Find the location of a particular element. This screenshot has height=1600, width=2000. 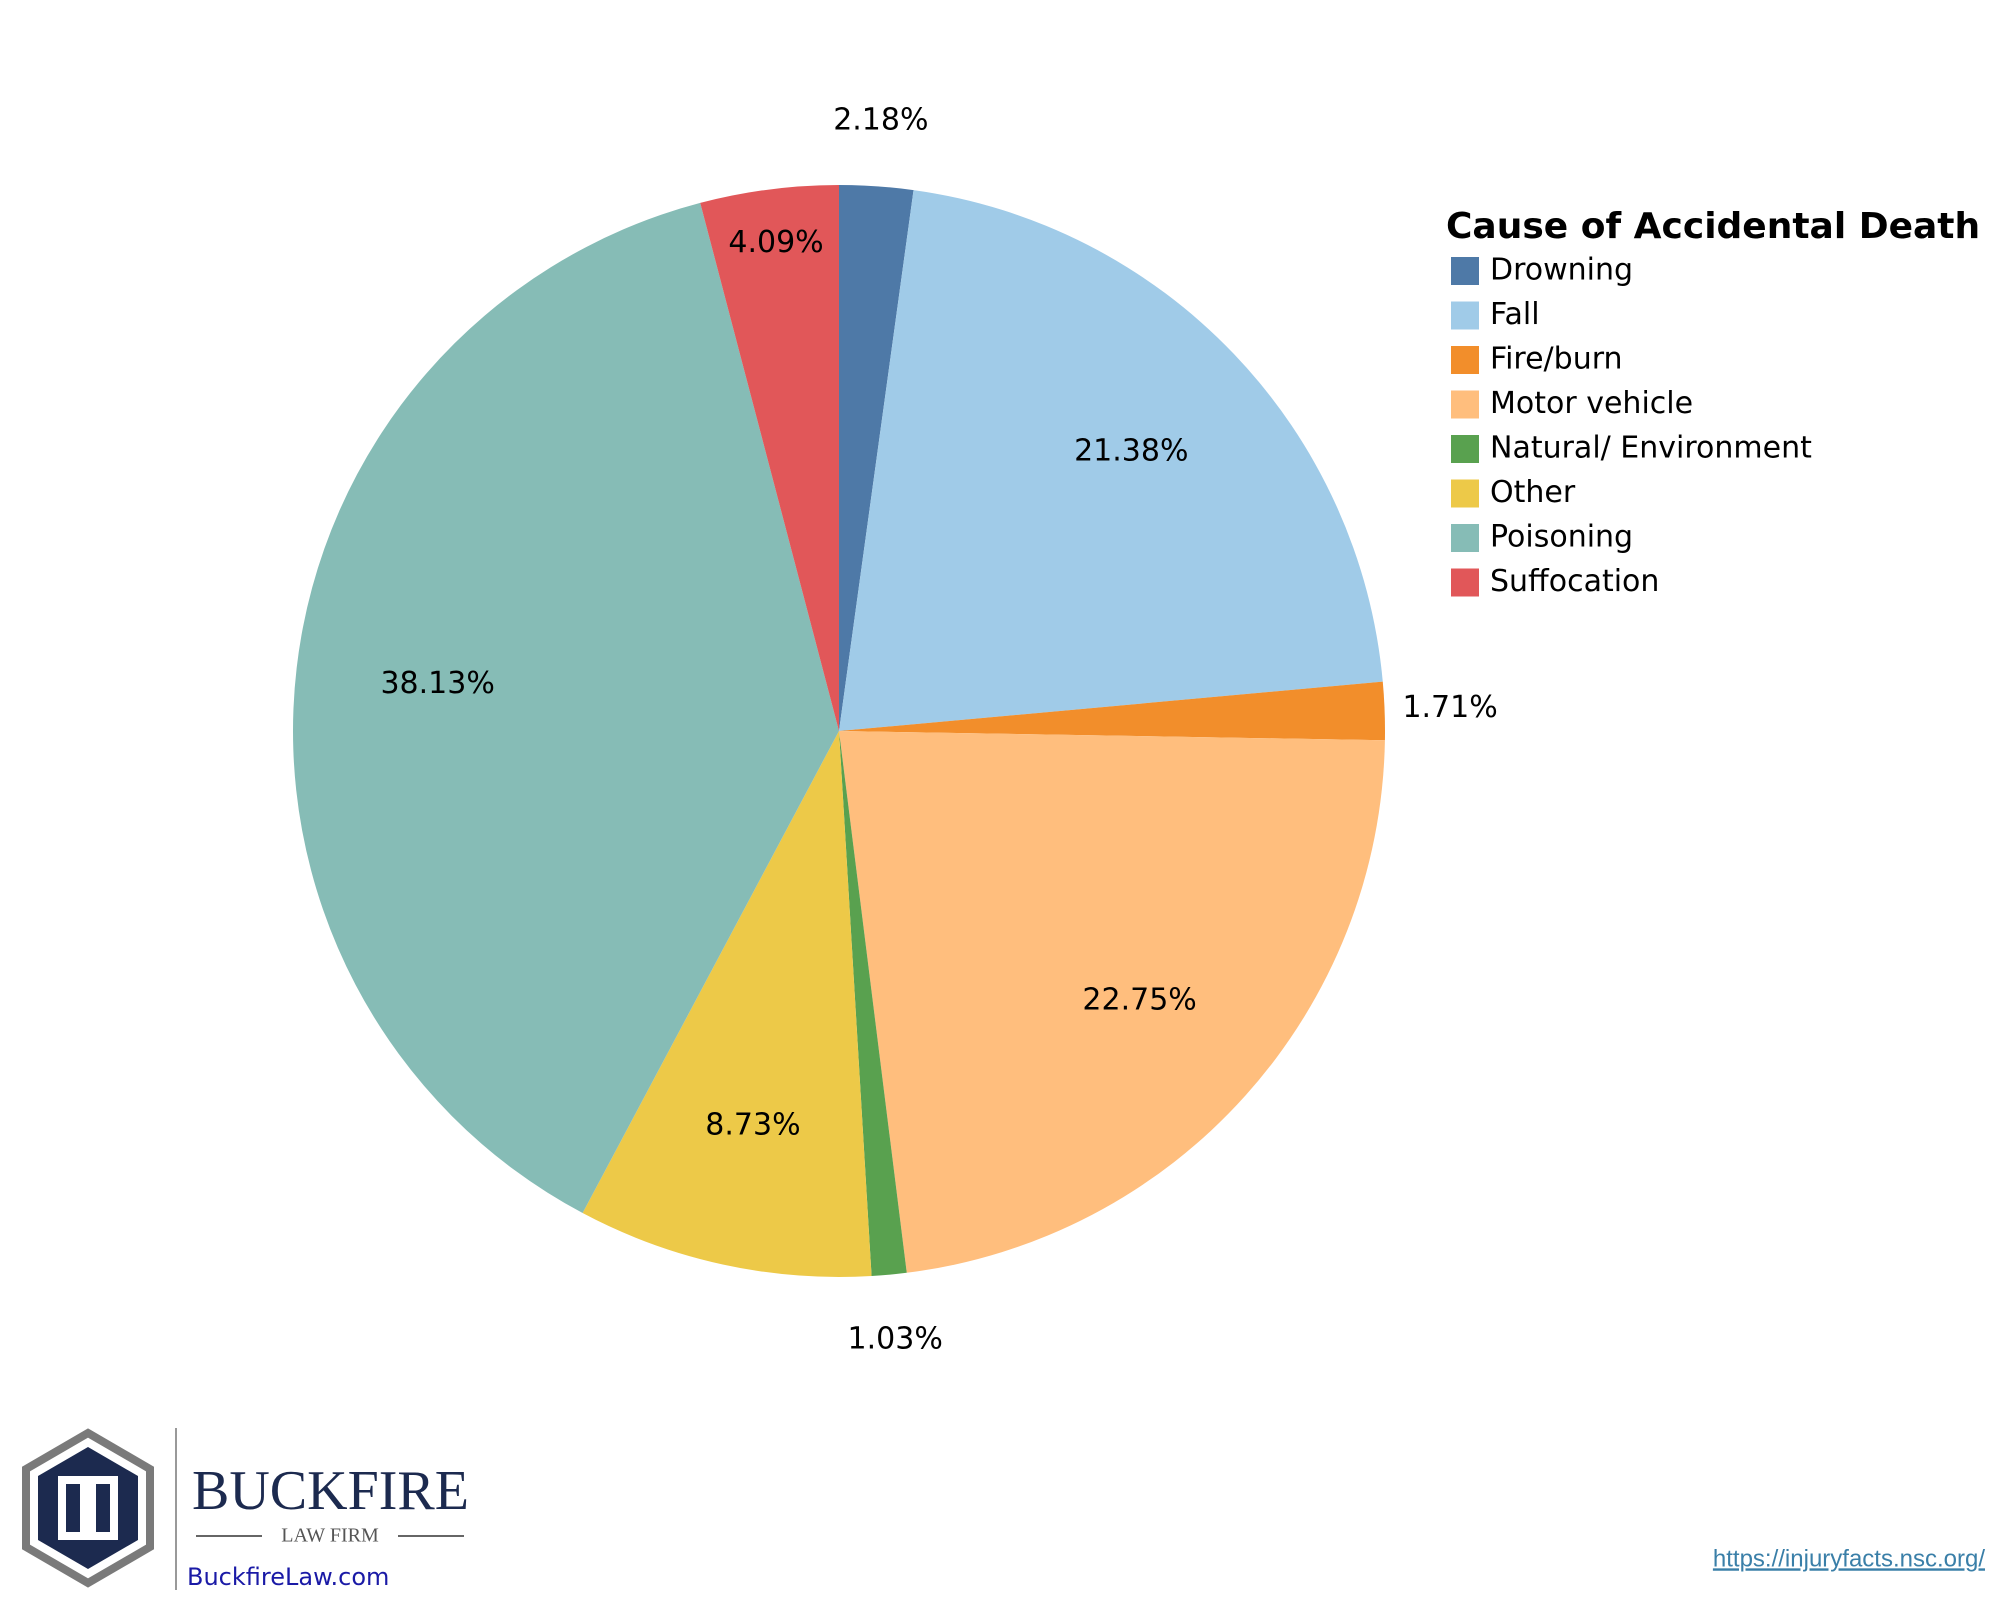

data-label: 38.13% is located at coordinates (437, 683).